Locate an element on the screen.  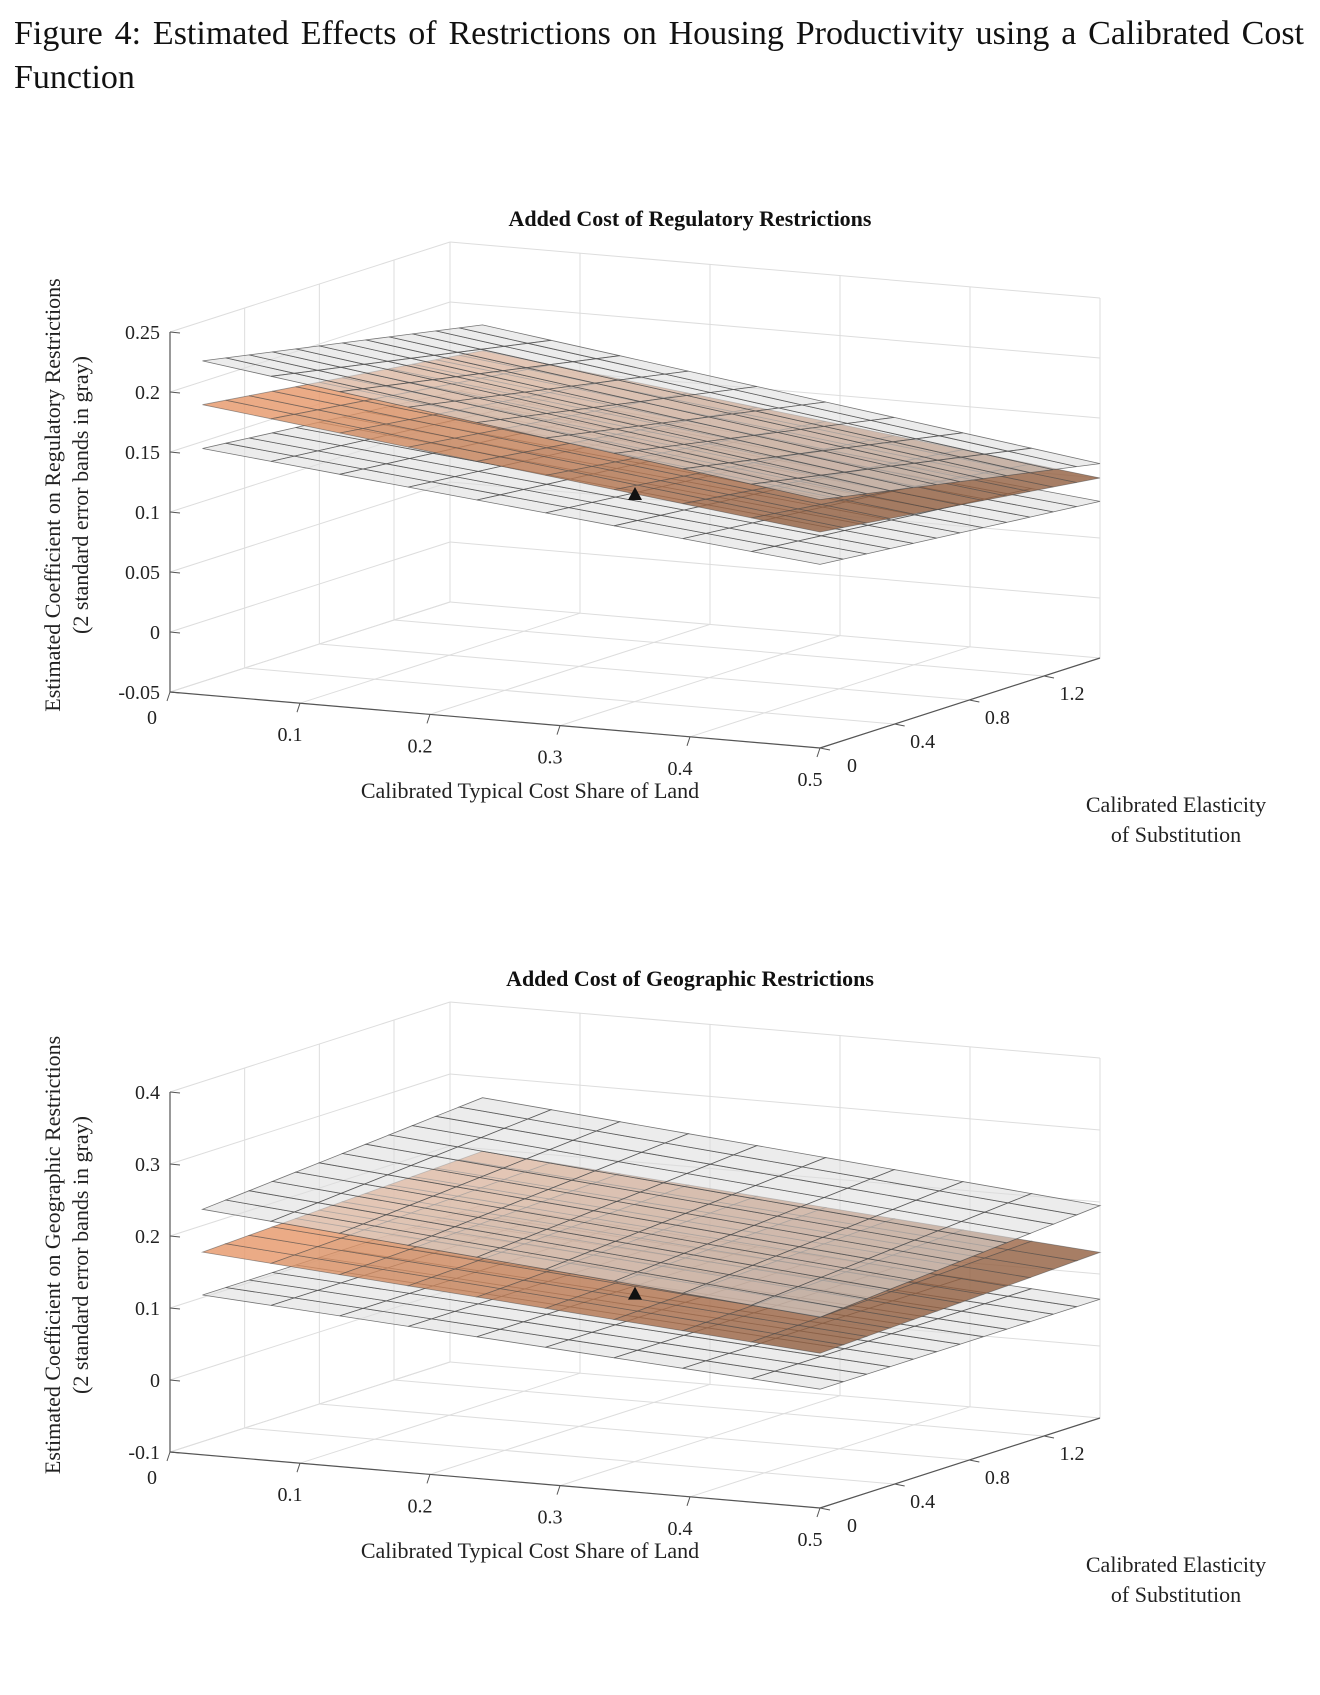
z-tick-label: 0.05 is located at coordinates (142, 573).